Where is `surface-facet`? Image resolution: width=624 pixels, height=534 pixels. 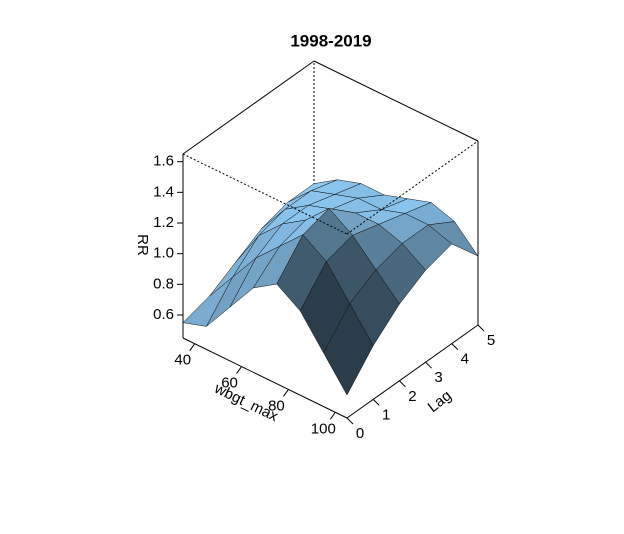
surface-facet is located at coordinates (348, 349).